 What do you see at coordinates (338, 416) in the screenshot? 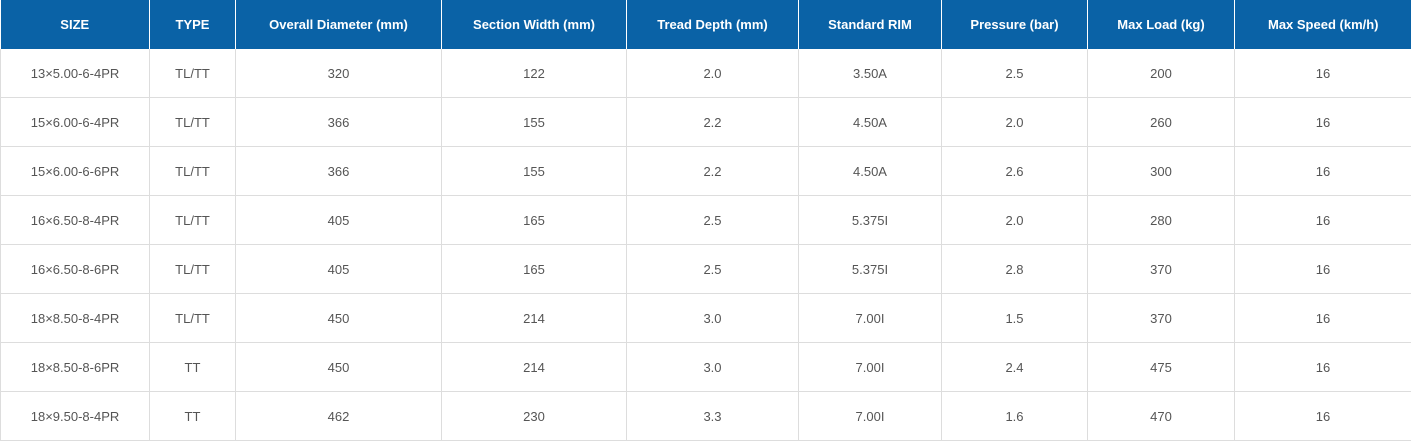
I see `cell-overall-diameter: 462` at bounding box center [338, 416].